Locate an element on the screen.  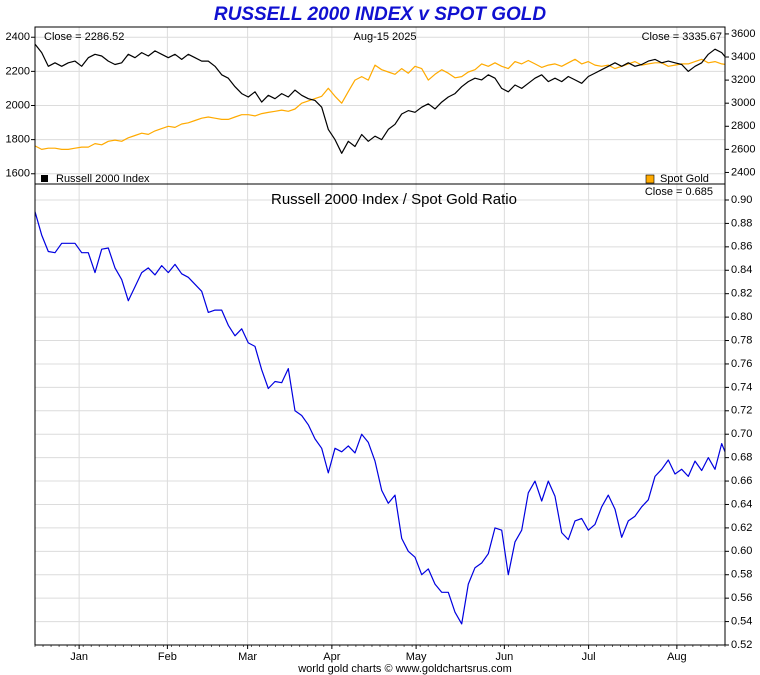
legend-russell-label: Russell 2000 Index is located at coordinates (103, 179).